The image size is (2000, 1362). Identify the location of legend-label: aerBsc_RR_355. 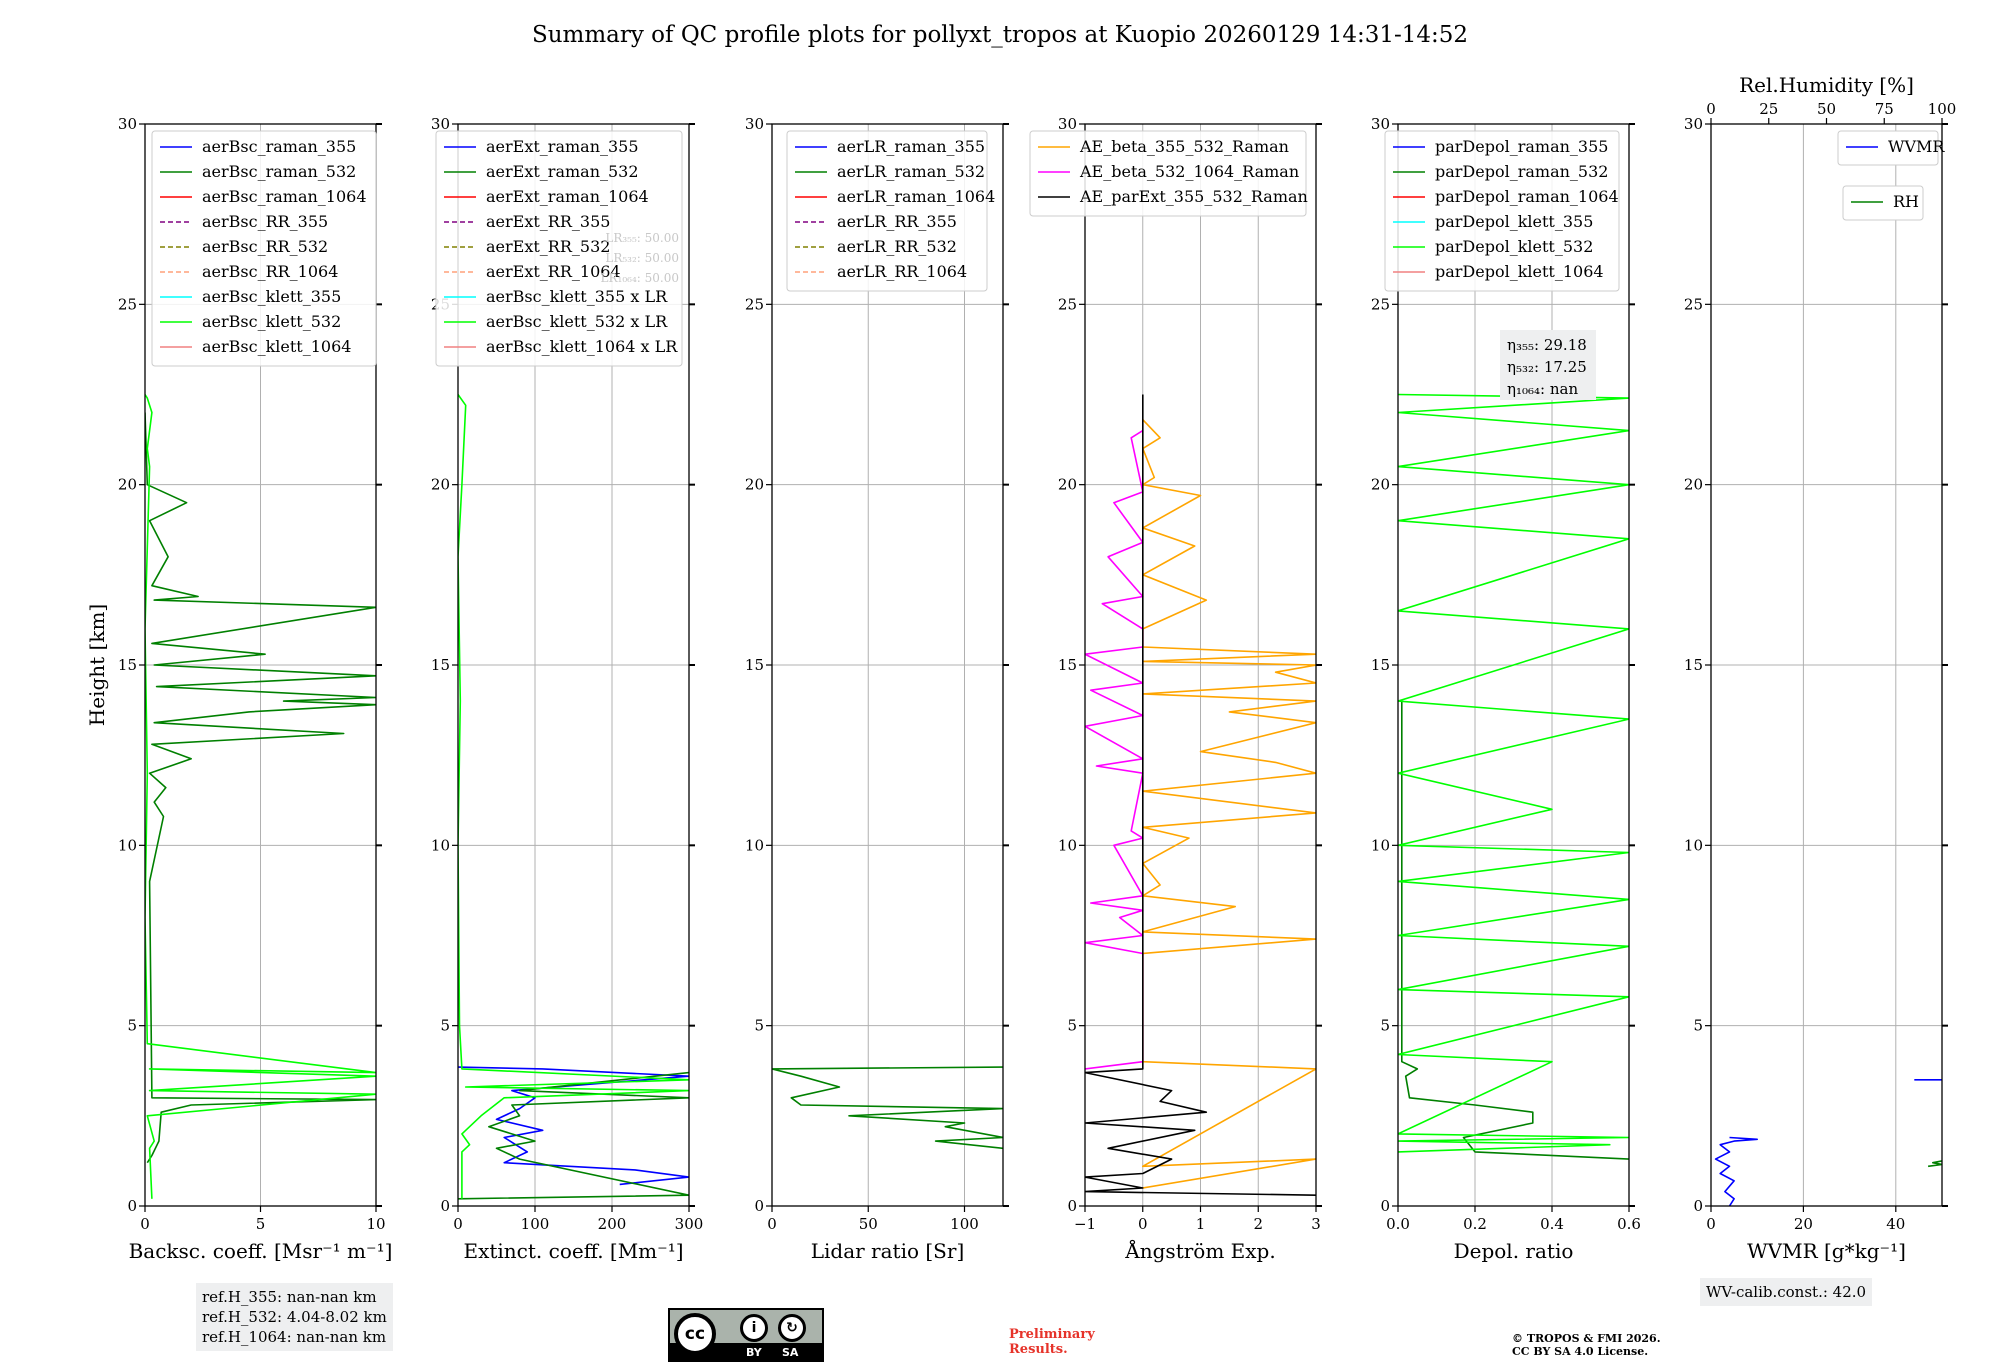
(265, 221).